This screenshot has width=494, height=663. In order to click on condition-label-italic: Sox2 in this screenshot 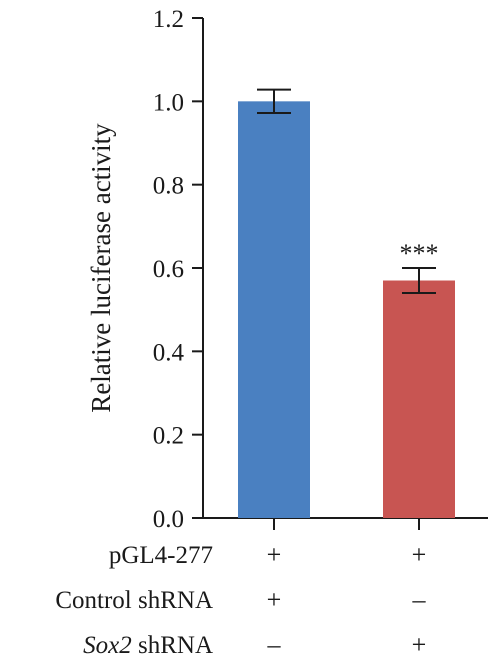, I will do `click(107, 645)`.